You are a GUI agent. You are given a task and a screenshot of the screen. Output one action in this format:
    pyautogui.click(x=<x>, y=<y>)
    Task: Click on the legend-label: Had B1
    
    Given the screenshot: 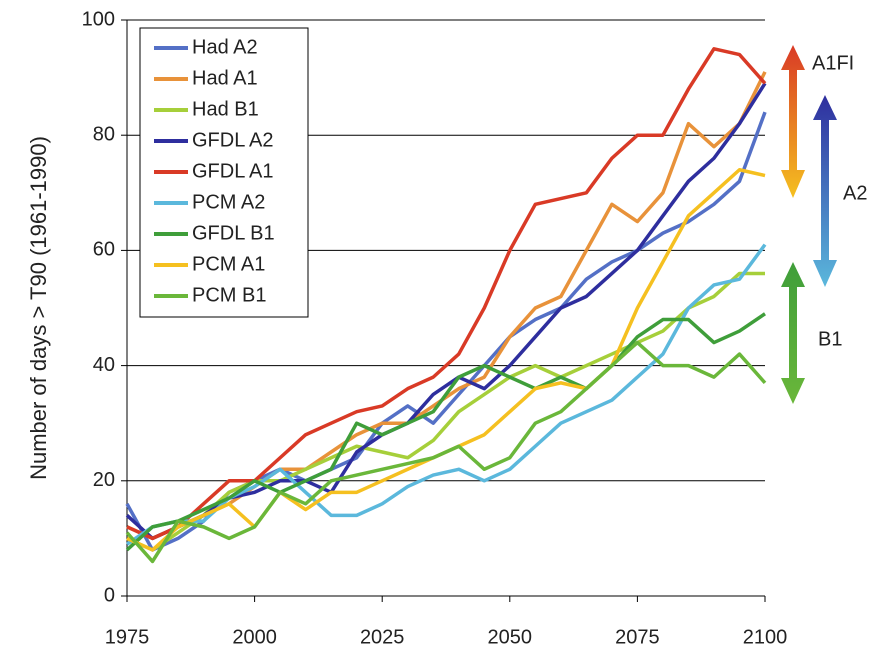 What is the action you would take?
    pyautogui.click(x=225, y=109)
    